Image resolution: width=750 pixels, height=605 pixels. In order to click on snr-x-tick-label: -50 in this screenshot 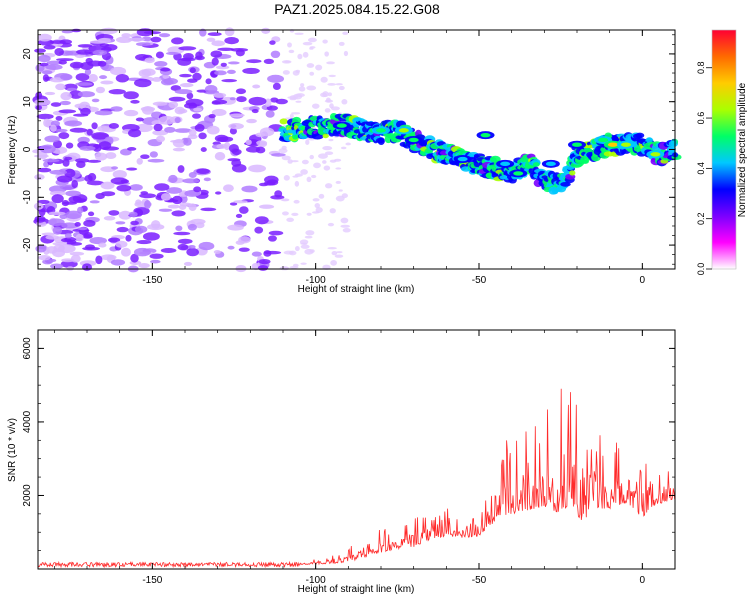, I will do `click(479, 580)`.